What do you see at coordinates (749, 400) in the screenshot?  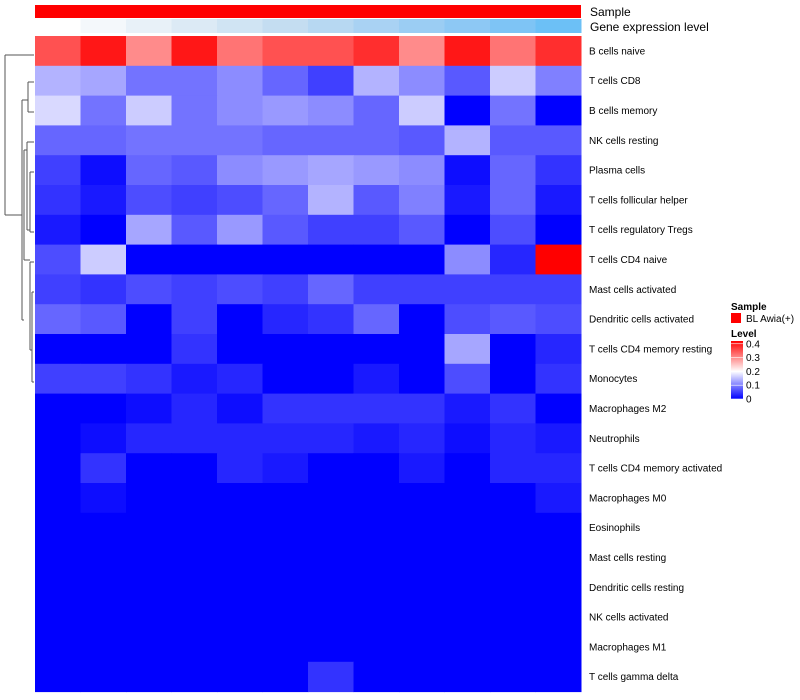 I see `legend-level-tick-label: 0` at bounding box center [749, 400].